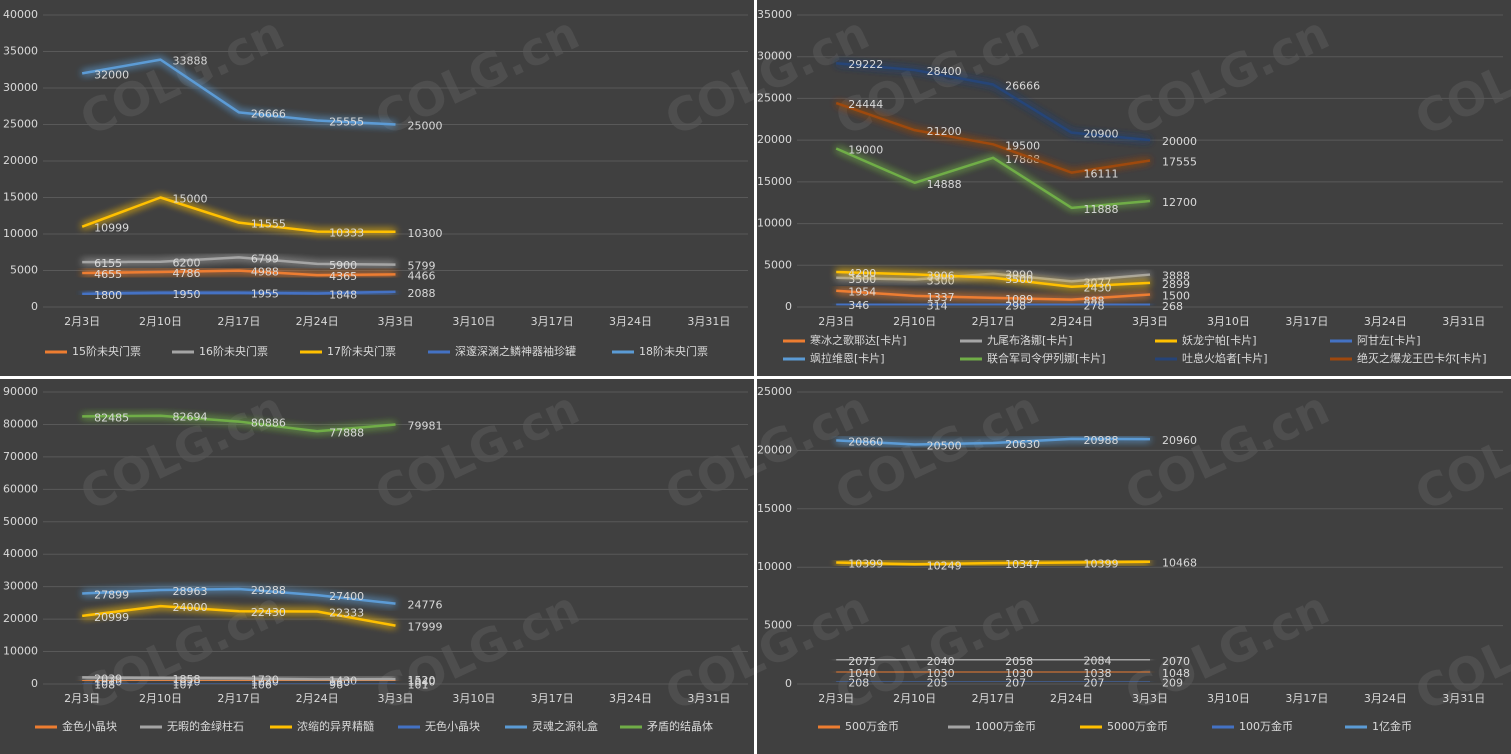 Image resolution: width=1511 pixels, height=754 pixels. Describe the element at coordinates (190, 61) in the screenshot. I see `data-label: 33888` at that location.